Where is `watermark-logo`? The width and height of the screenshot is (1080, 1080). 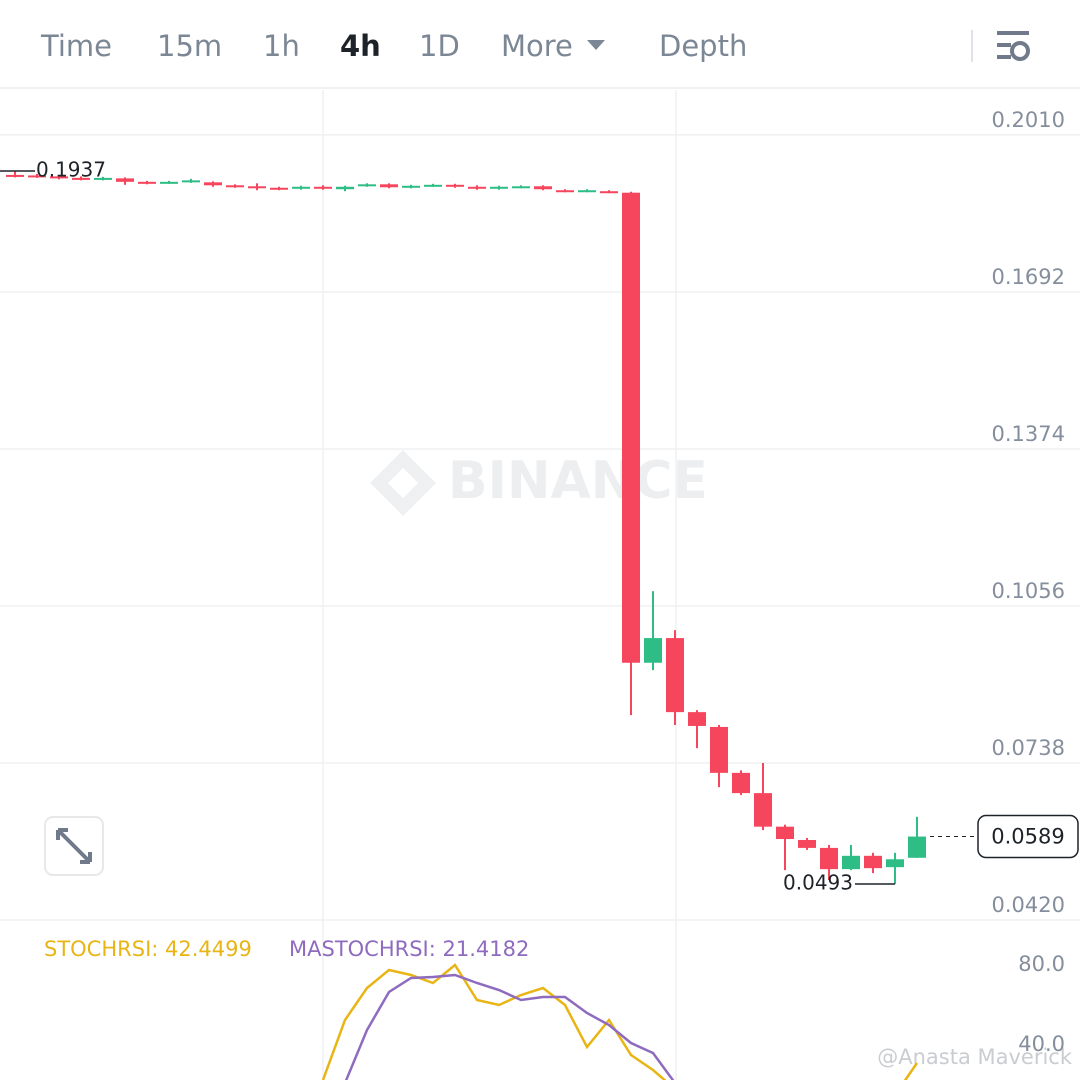
watermark-logo is located at coordinates (403, 483).